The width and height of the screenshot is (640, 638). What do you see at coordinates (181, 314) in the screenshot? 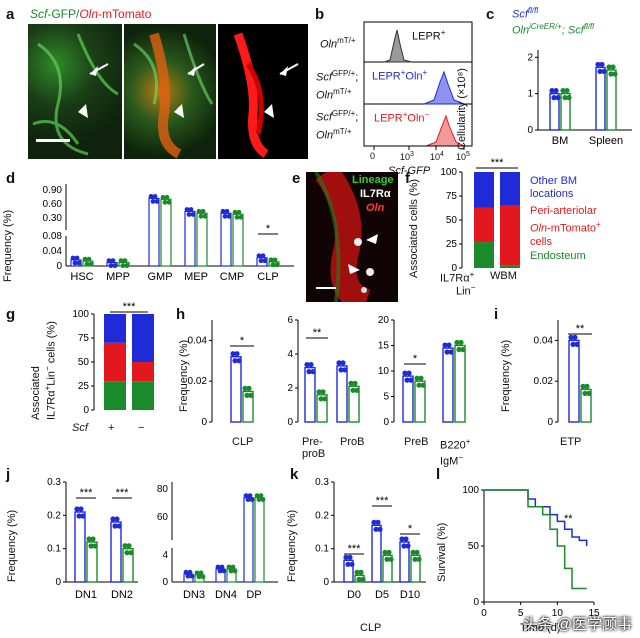
I see `panel-h-letter: h` at bounding box center [181, 314].